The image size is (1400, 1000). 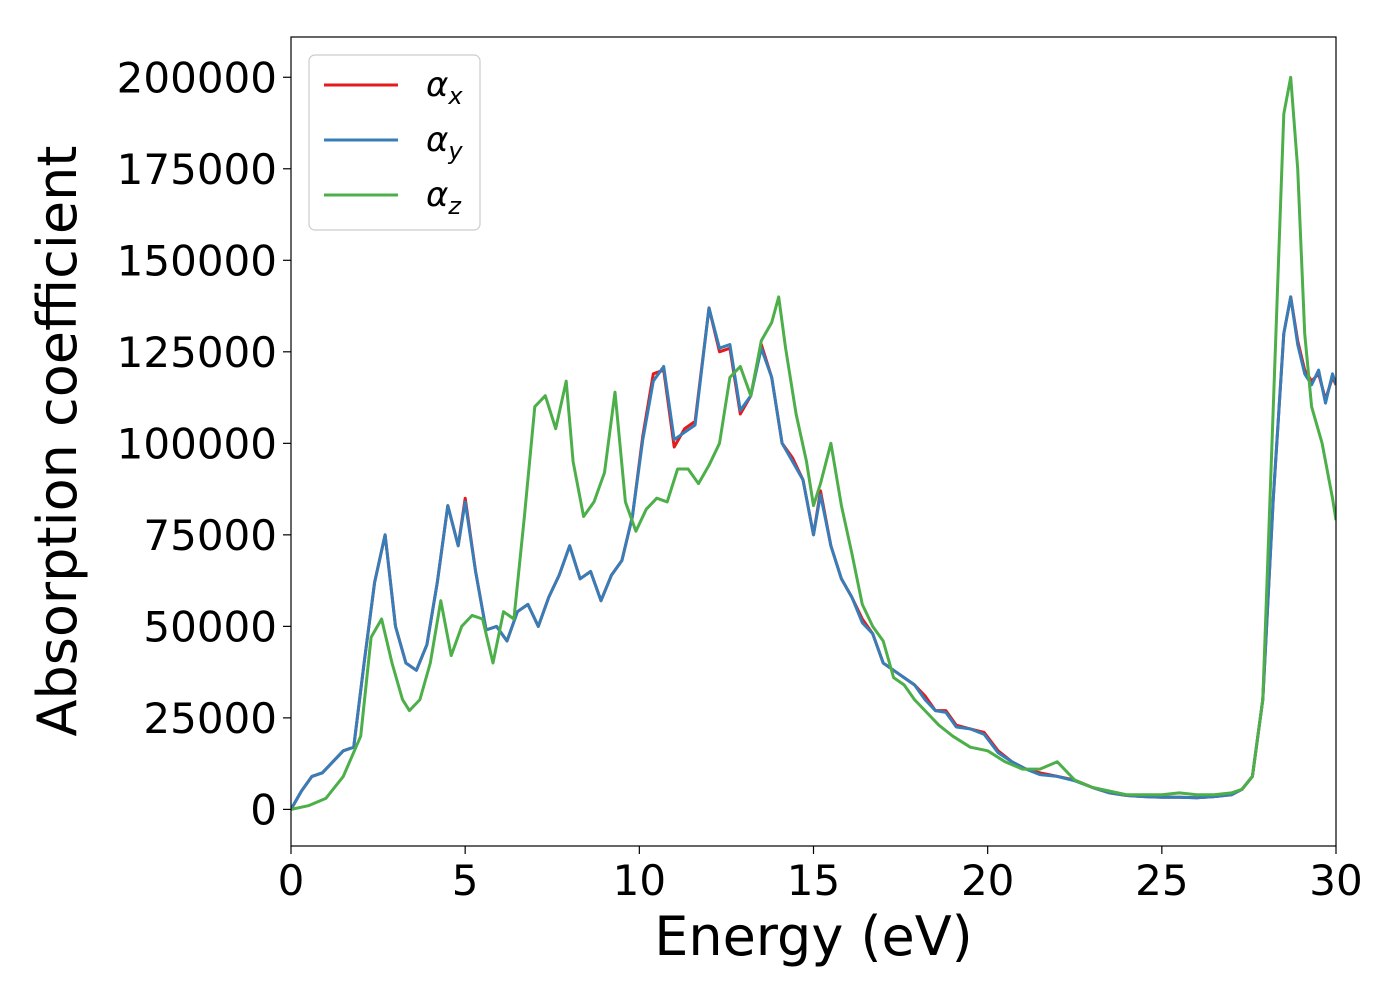 What do you see at coordinates (197, 169) in the screenshot?
I see `y-tick-label: 175000` at bounding box center [197, 169].